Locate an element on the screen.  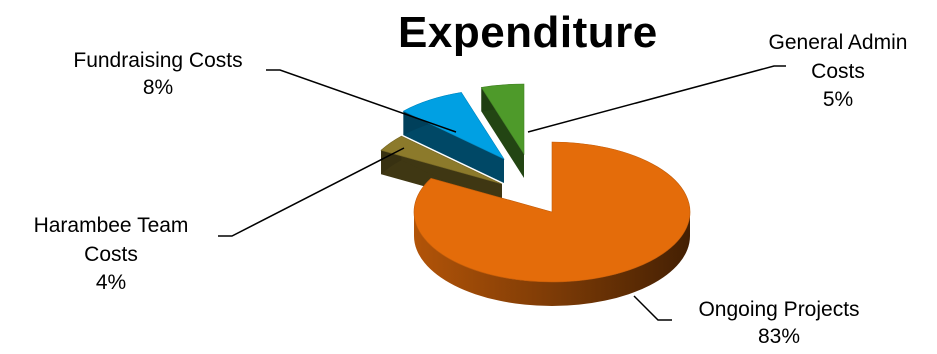
pie-slice-general-admin-costs is located at coordinates (502, 130).